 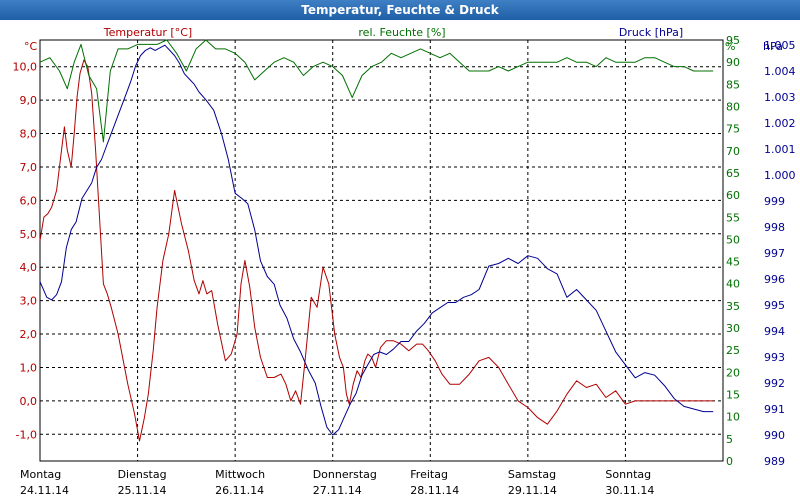 What do you see at coordinates (774, 409) in the screenshot?
I see `pressure-tick-label: 991` at bounding box center [774, 409].